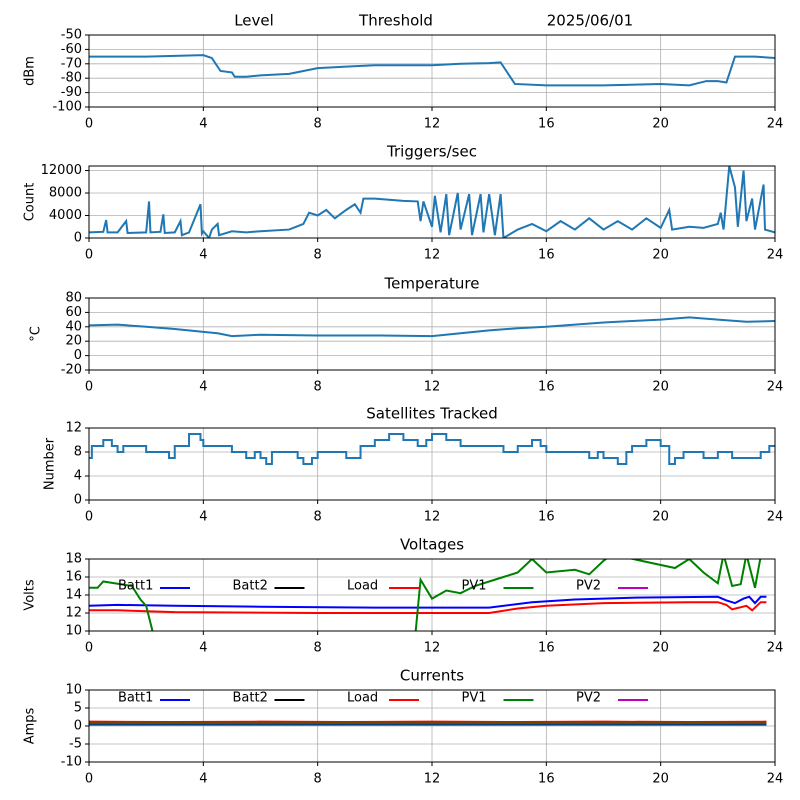 The width and height of the screenshot is (800, 800). Describe the element at coordinates (30, 595) in the screenshot. I see `y-axis-label: Volts` at that location.